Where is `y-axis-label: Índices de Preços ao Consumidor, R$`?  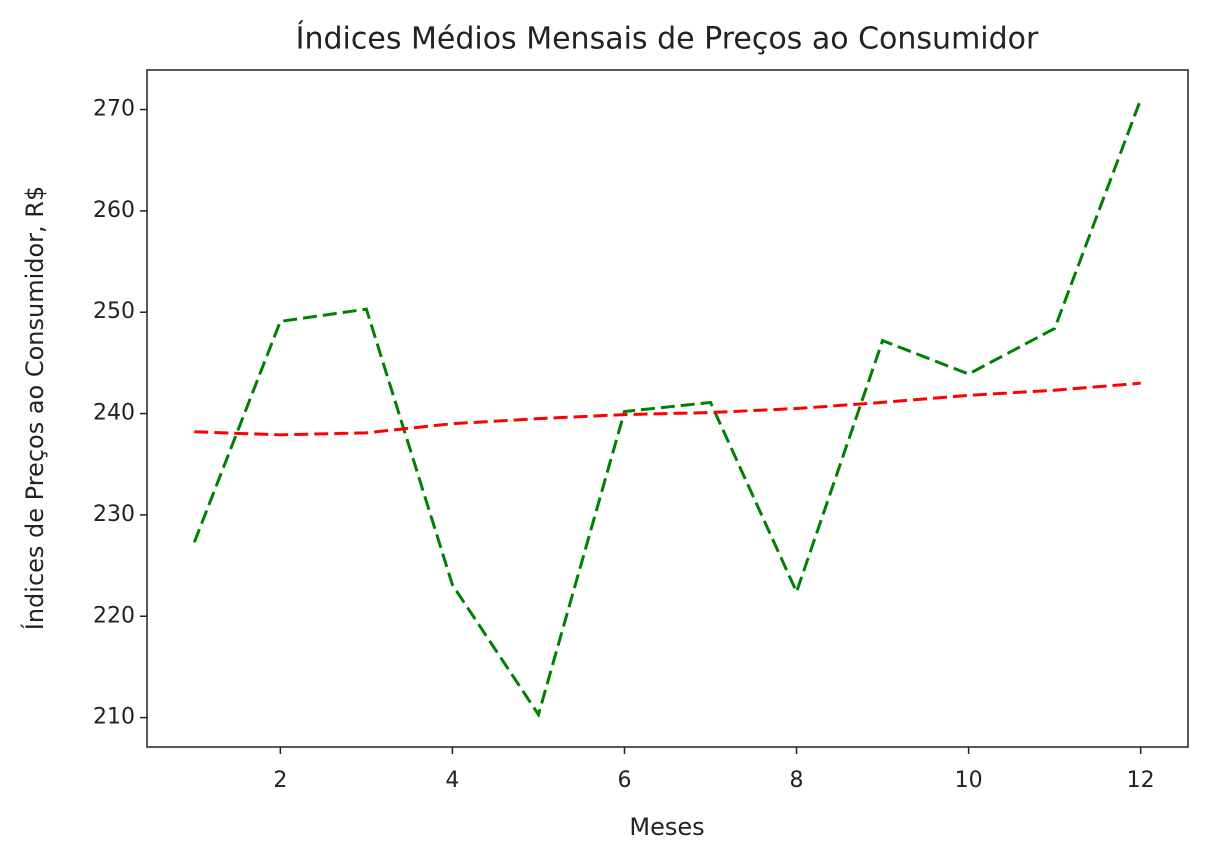 y-axis-label: Índices de Preços ao Consumidor, R$ is located at coordinates (34, 408).